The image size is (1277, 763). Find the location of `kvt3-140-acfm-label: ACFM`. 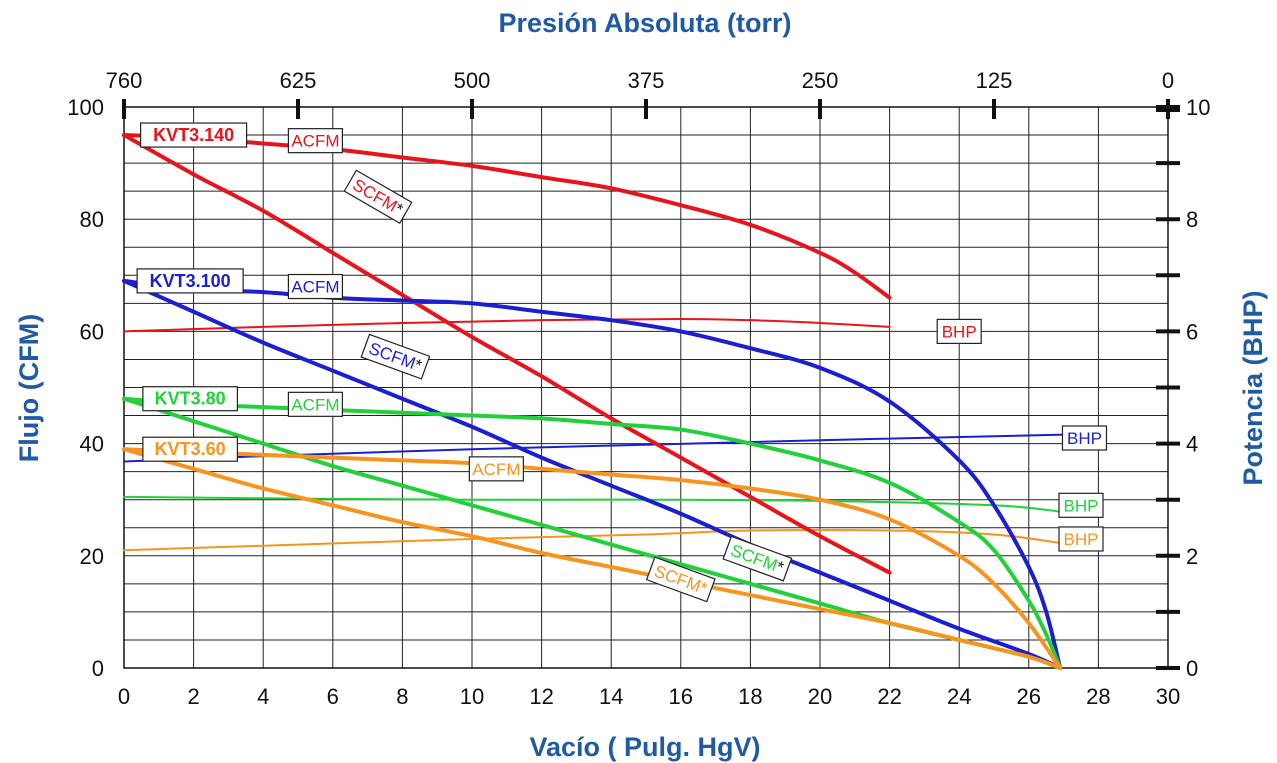

kvt3-140-acfm-label: ACFM is located at coordinates (315, 141).